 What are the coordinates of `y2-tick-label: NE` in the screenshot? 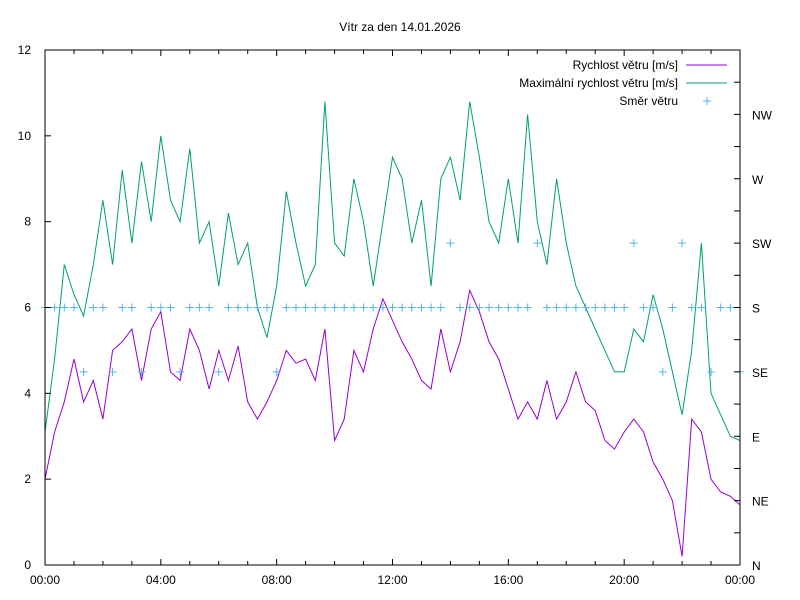 It's located at (760, 502).